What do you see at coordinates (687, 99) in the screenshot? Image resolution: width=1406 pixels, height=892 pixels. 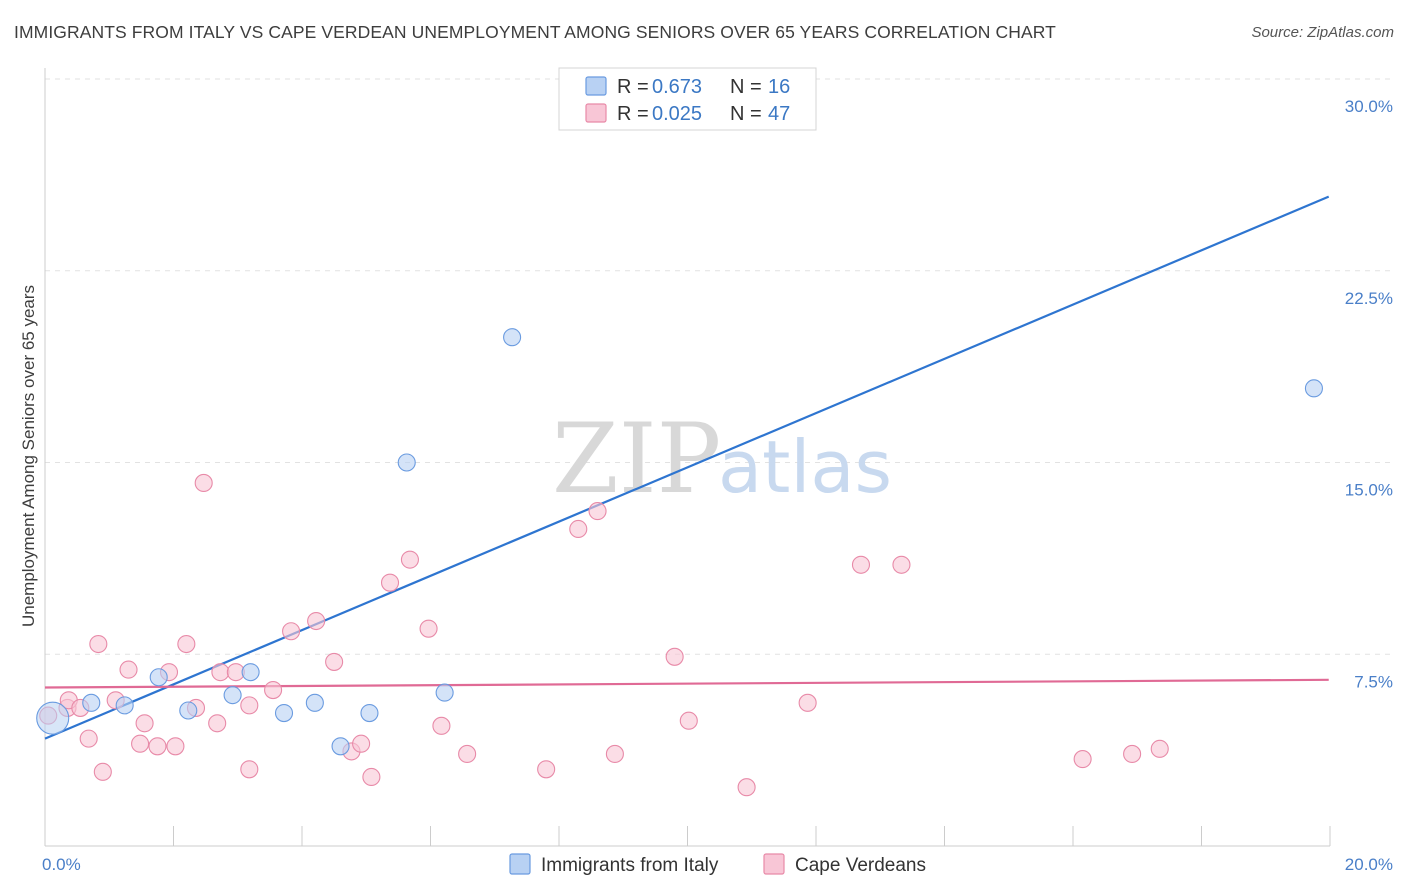 I see `legend: R = 0.673 N = 16 R = 0.025 N = 47` at bounding box center [687, 99].